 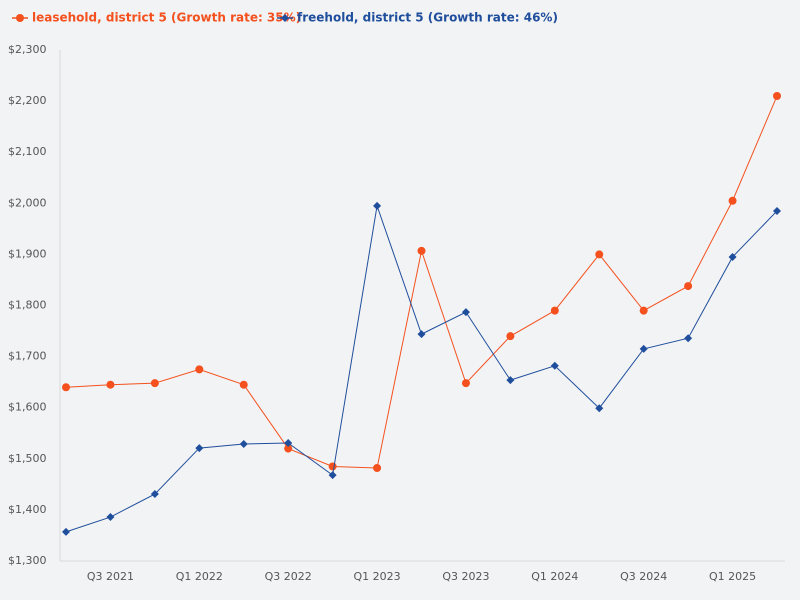 What do you see at coordinates (27, 356) in the screenshot?
I see `y-tick-label: $1,700` at bounding box center [27, 356].